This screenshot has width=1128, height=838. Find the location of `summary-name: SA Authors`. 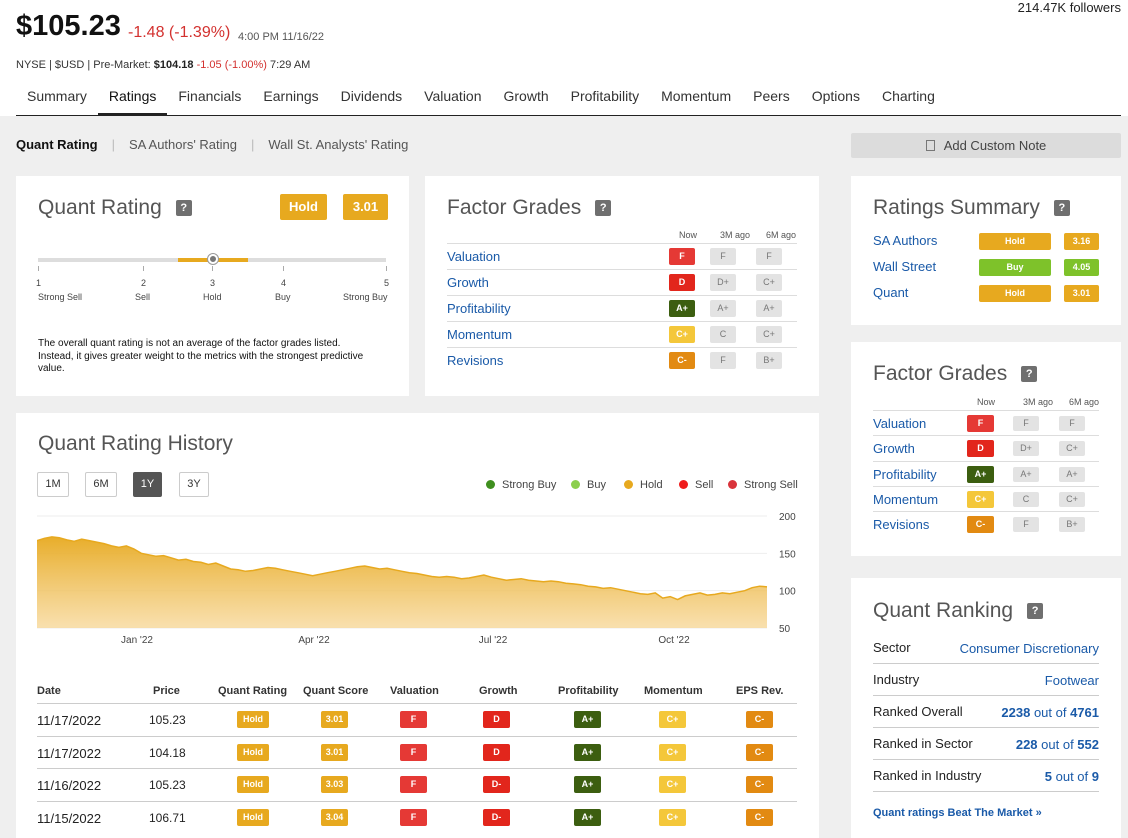

summary-name: SA Authors is located at coordinates (905, 240).